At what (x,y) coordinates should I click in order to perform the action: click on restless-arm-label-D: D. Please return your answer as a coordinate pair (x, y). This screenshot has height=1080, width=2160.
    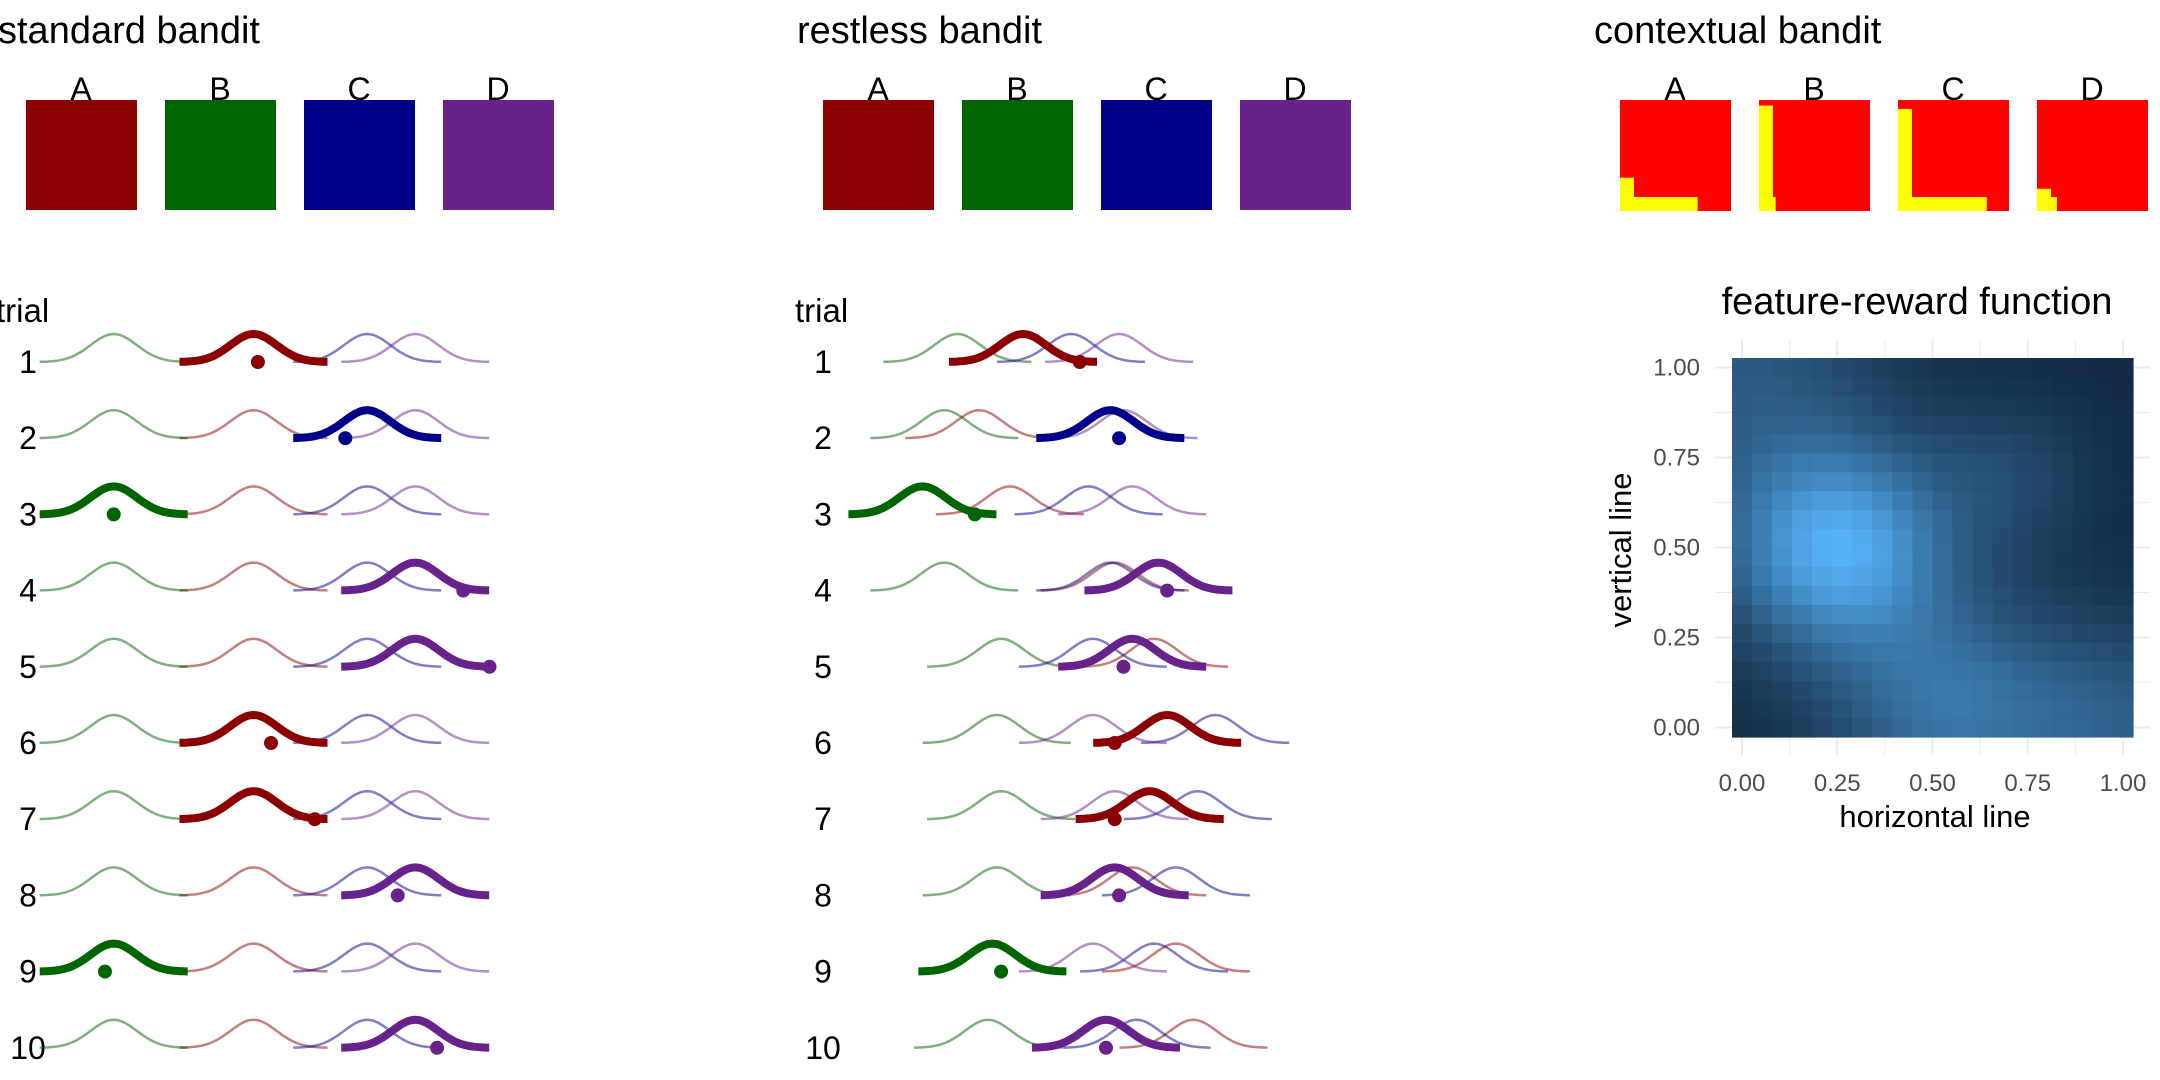
    Looking at the image, I should click on (1294, 89).